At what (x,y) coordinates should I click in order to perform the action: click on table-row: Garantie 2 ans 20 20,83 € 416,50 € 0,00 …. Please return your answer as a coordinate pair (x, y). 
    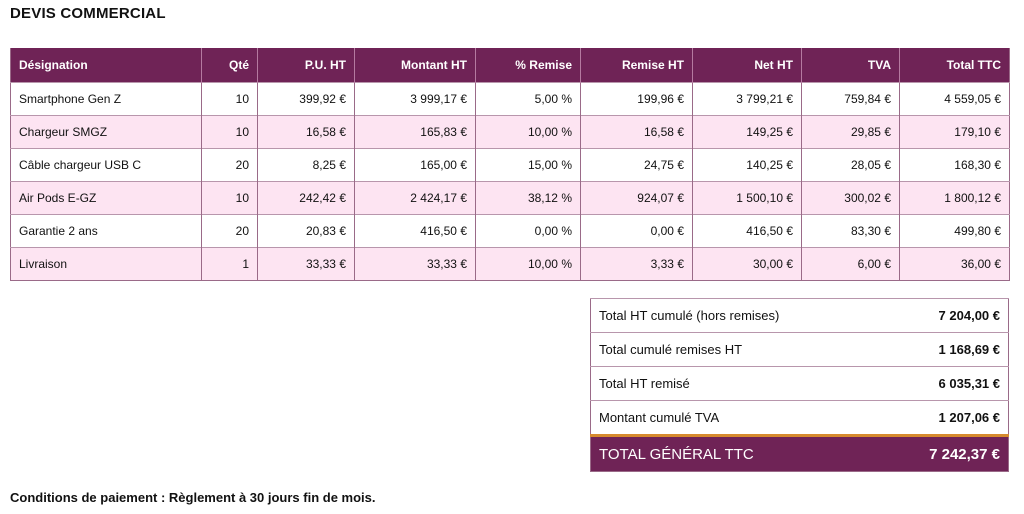
    Looking at the image, I should click on (510, 231).